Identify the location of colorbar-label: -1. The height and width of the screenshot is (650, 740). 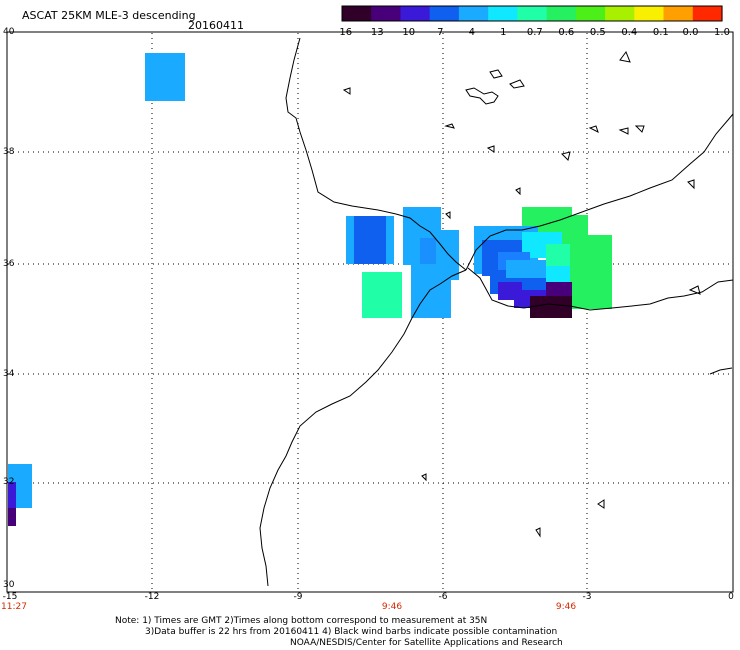
(501, 32).